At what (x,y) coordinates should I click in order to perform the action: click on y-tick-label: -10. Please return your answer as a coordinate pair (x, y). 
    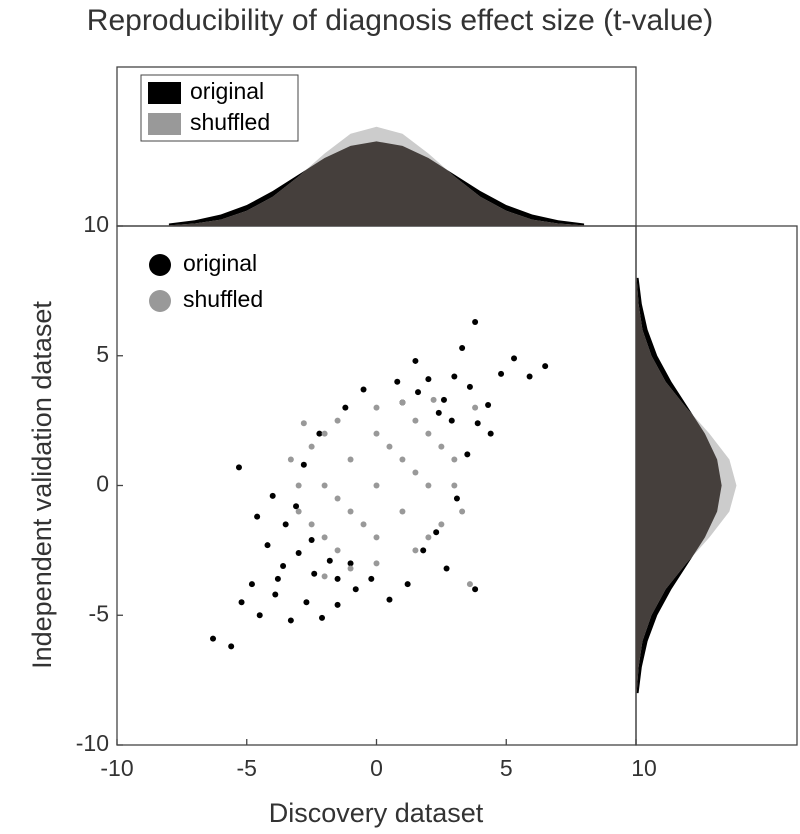
    Looking at the image, I should click on (92, 743).